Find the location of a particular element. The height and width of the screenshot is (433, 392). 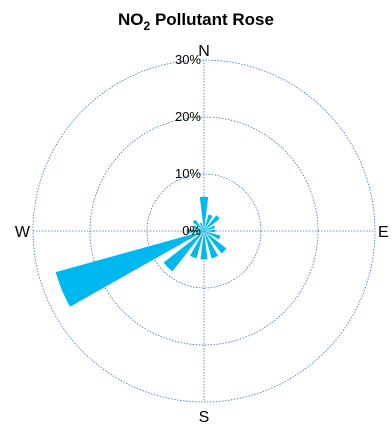

compass-label-s: S is located at coordinates (204, 417).